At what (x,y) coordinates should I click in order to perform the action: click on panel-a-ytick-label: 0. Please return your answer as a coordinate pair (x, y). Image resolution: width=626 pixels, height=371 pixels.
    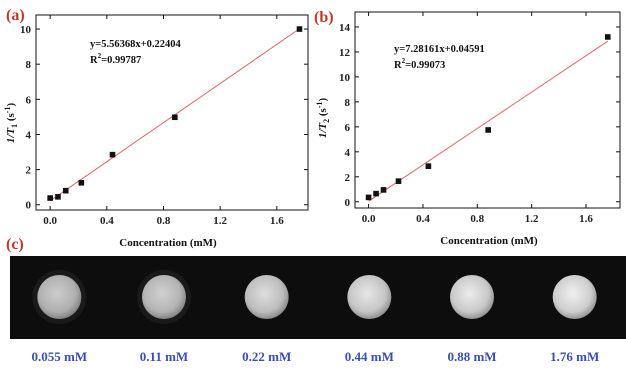
    Looking at the image, I should click on (29, 206).